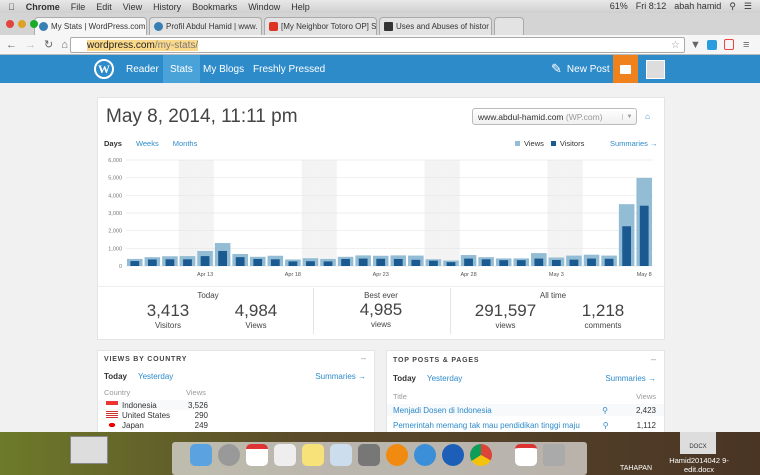 The image size is (760, 475). I want to click on country-views: 3,526, so click(197, 405).